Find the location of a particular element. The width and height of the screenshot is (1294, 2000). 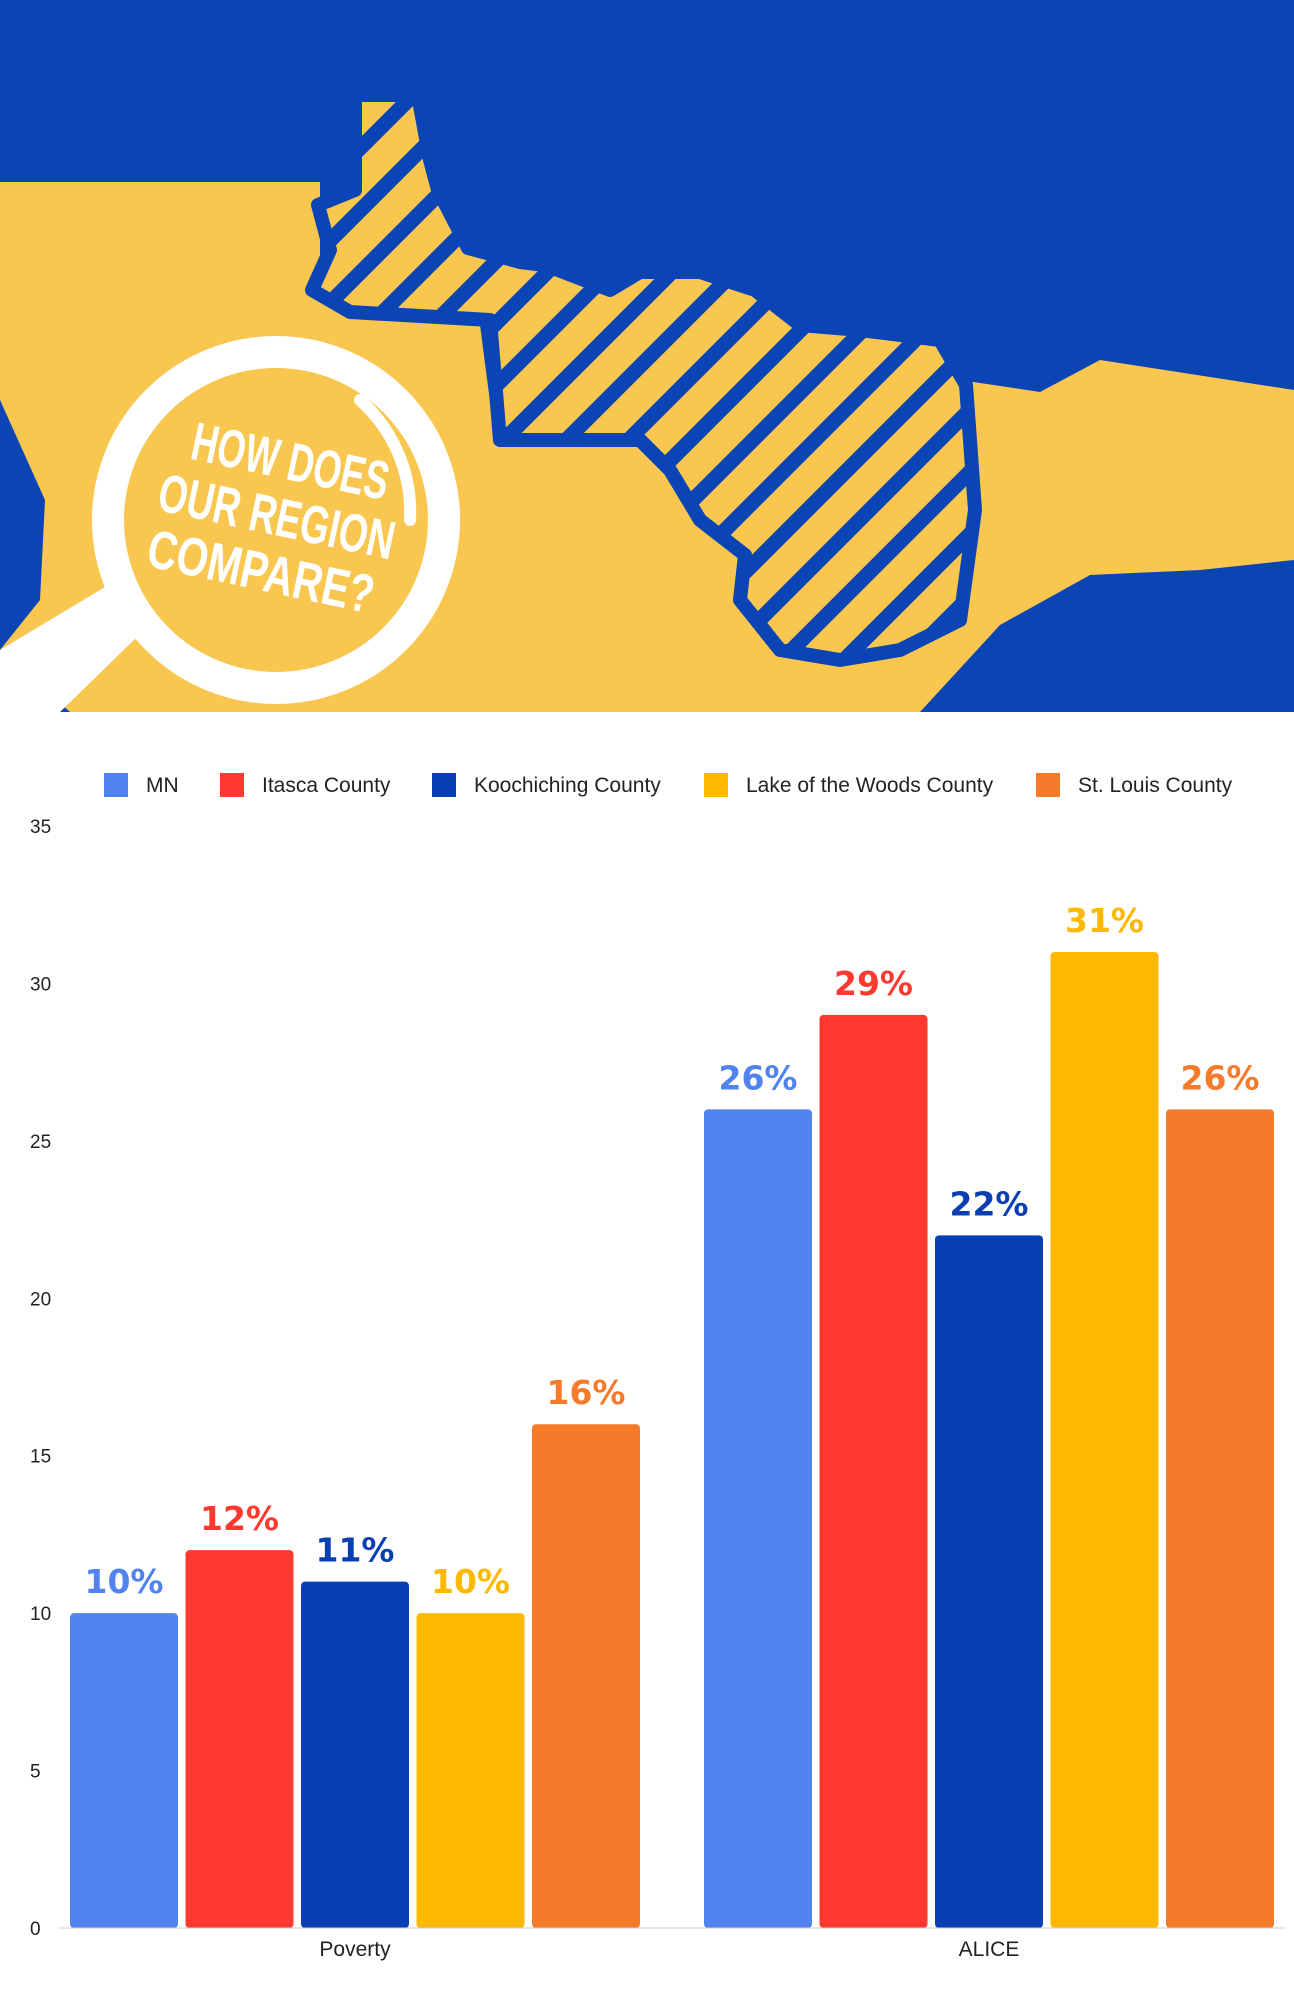

x-category-label: Poverty is located at coordinates (355, 1949).